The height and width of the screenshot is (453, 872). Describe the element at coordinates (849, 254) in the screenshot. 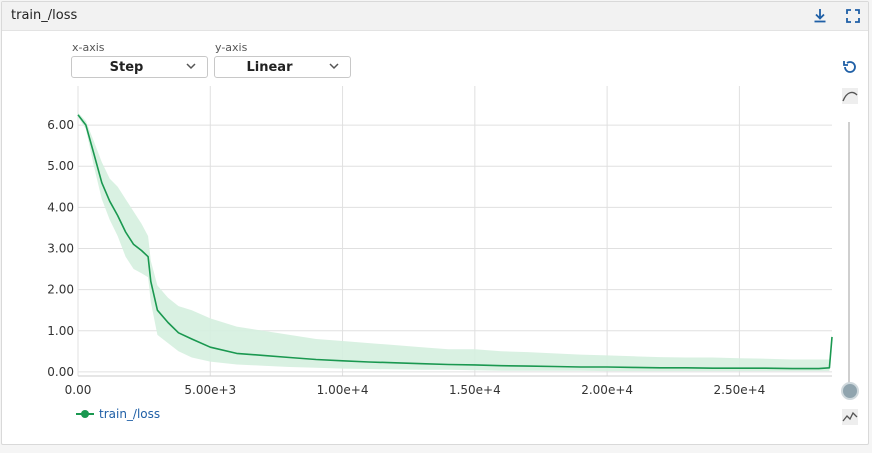

I see `smoothing-slider-track` at that location.